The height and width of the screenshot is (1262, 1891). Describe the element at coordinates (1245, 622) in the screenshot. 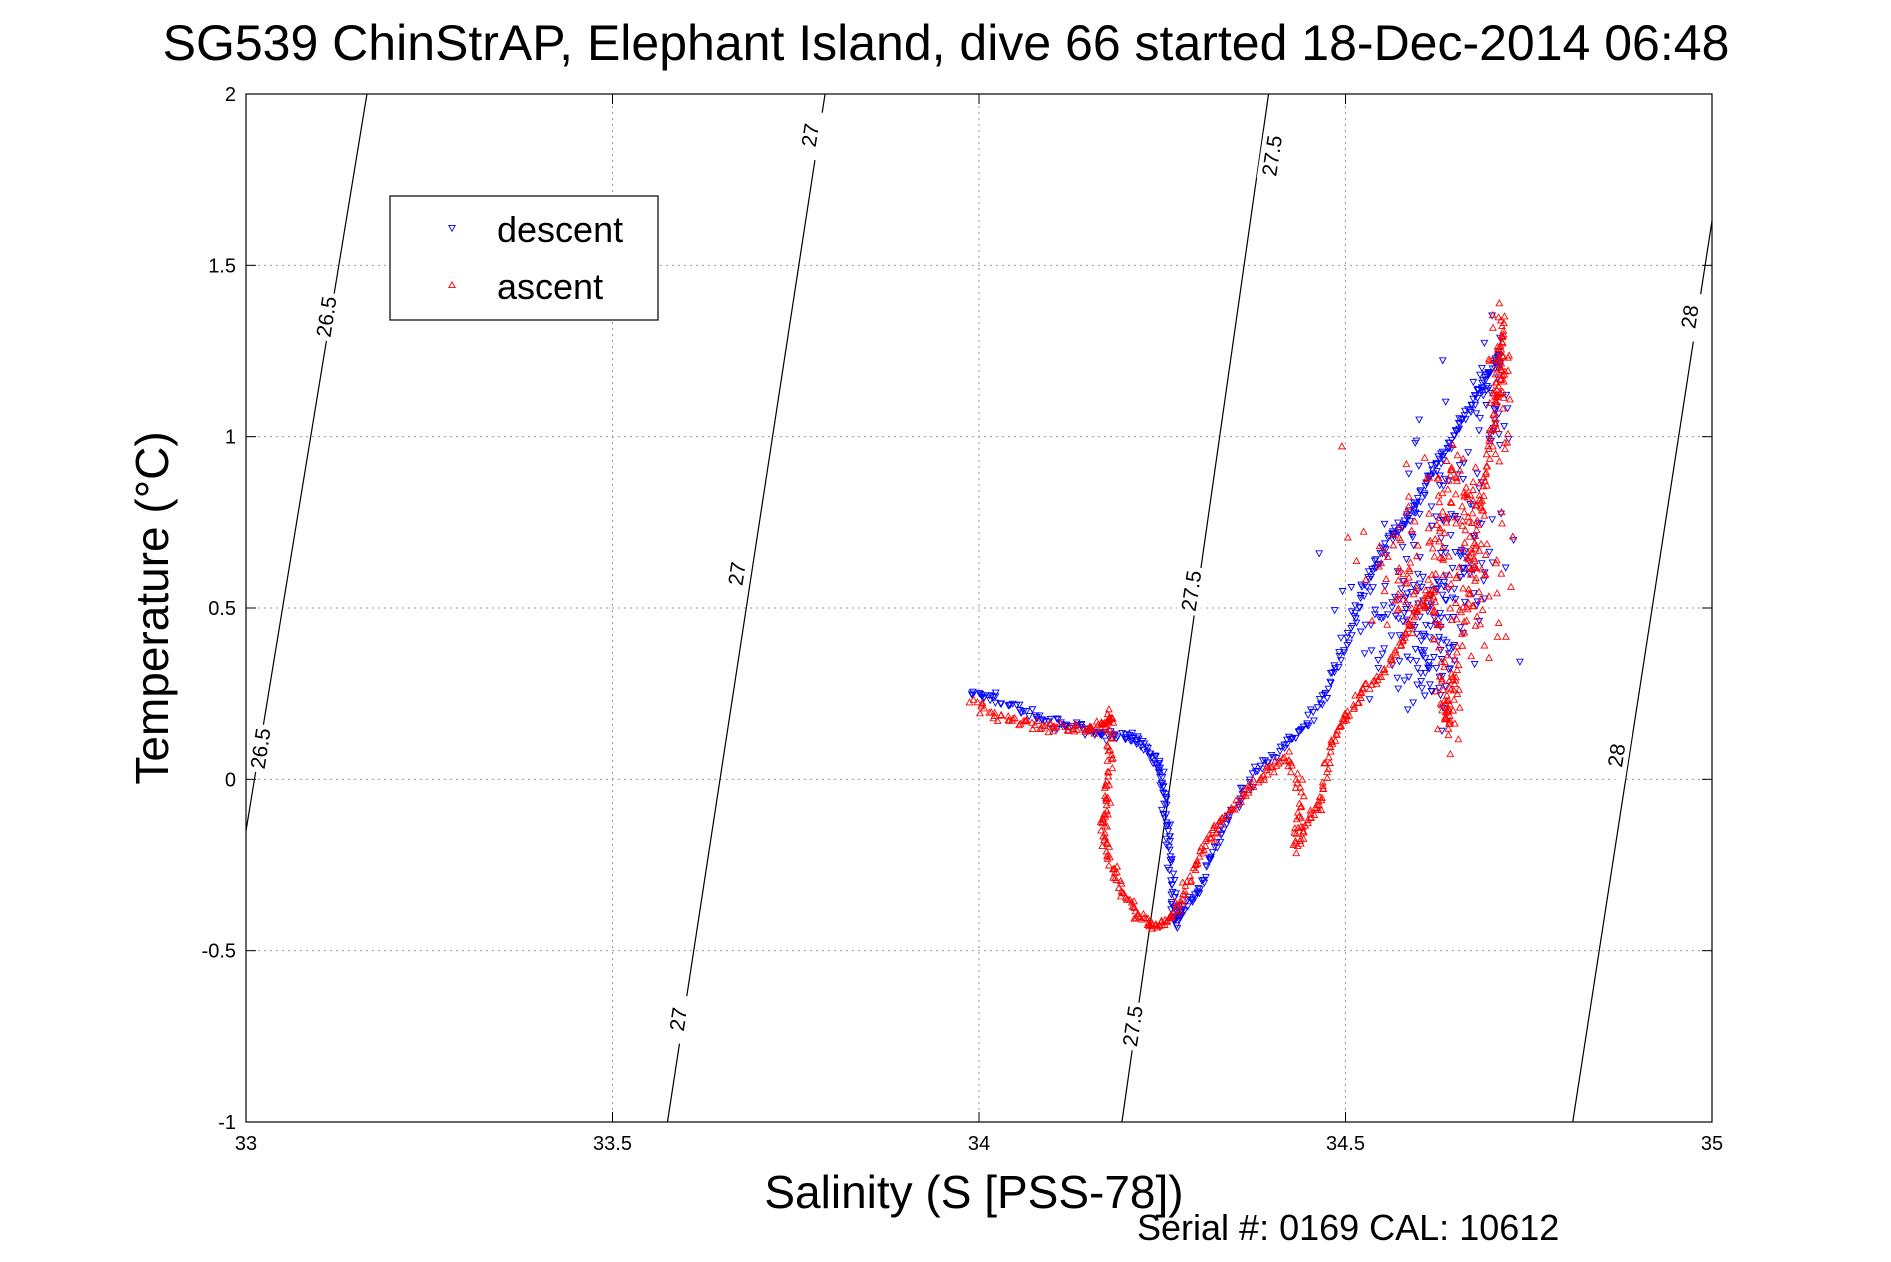

I see `series-descent` at that location.